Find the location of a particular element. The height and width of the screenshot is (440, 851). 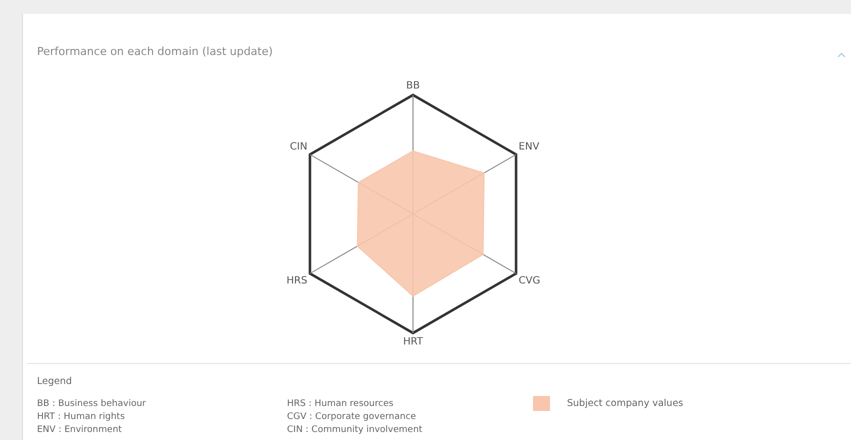

text: HRS : Human resources is located at coordinates (340, 404).